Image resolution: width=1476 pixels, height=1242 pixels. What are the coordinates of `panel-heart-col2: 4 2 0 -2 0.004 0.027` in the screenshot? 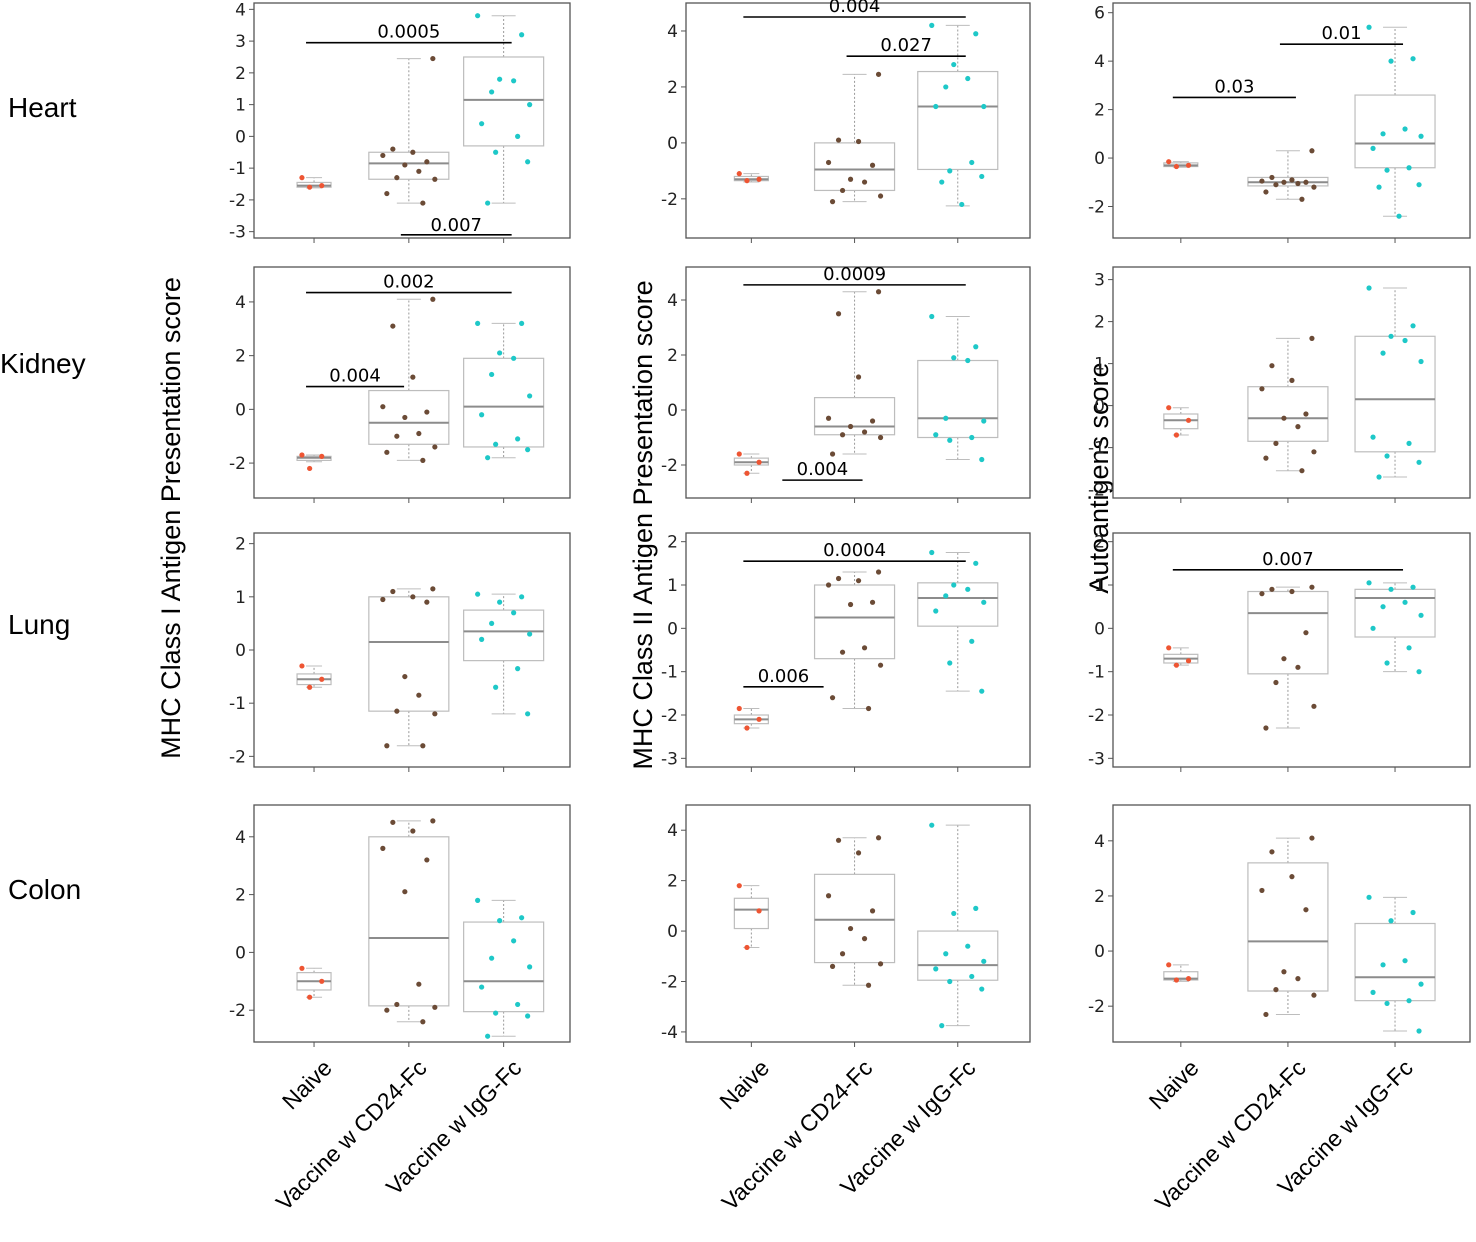 It's located at (846, 121).